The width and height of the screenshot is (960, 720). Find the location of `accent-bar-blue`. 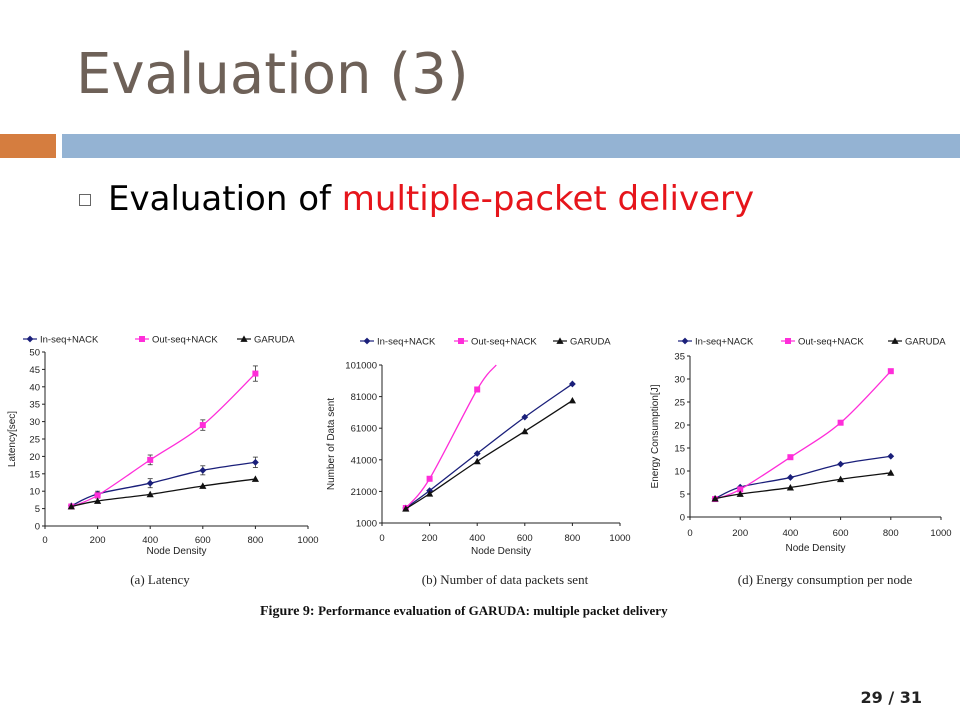

accent-bar-blue is located at coordinates (511, 146).